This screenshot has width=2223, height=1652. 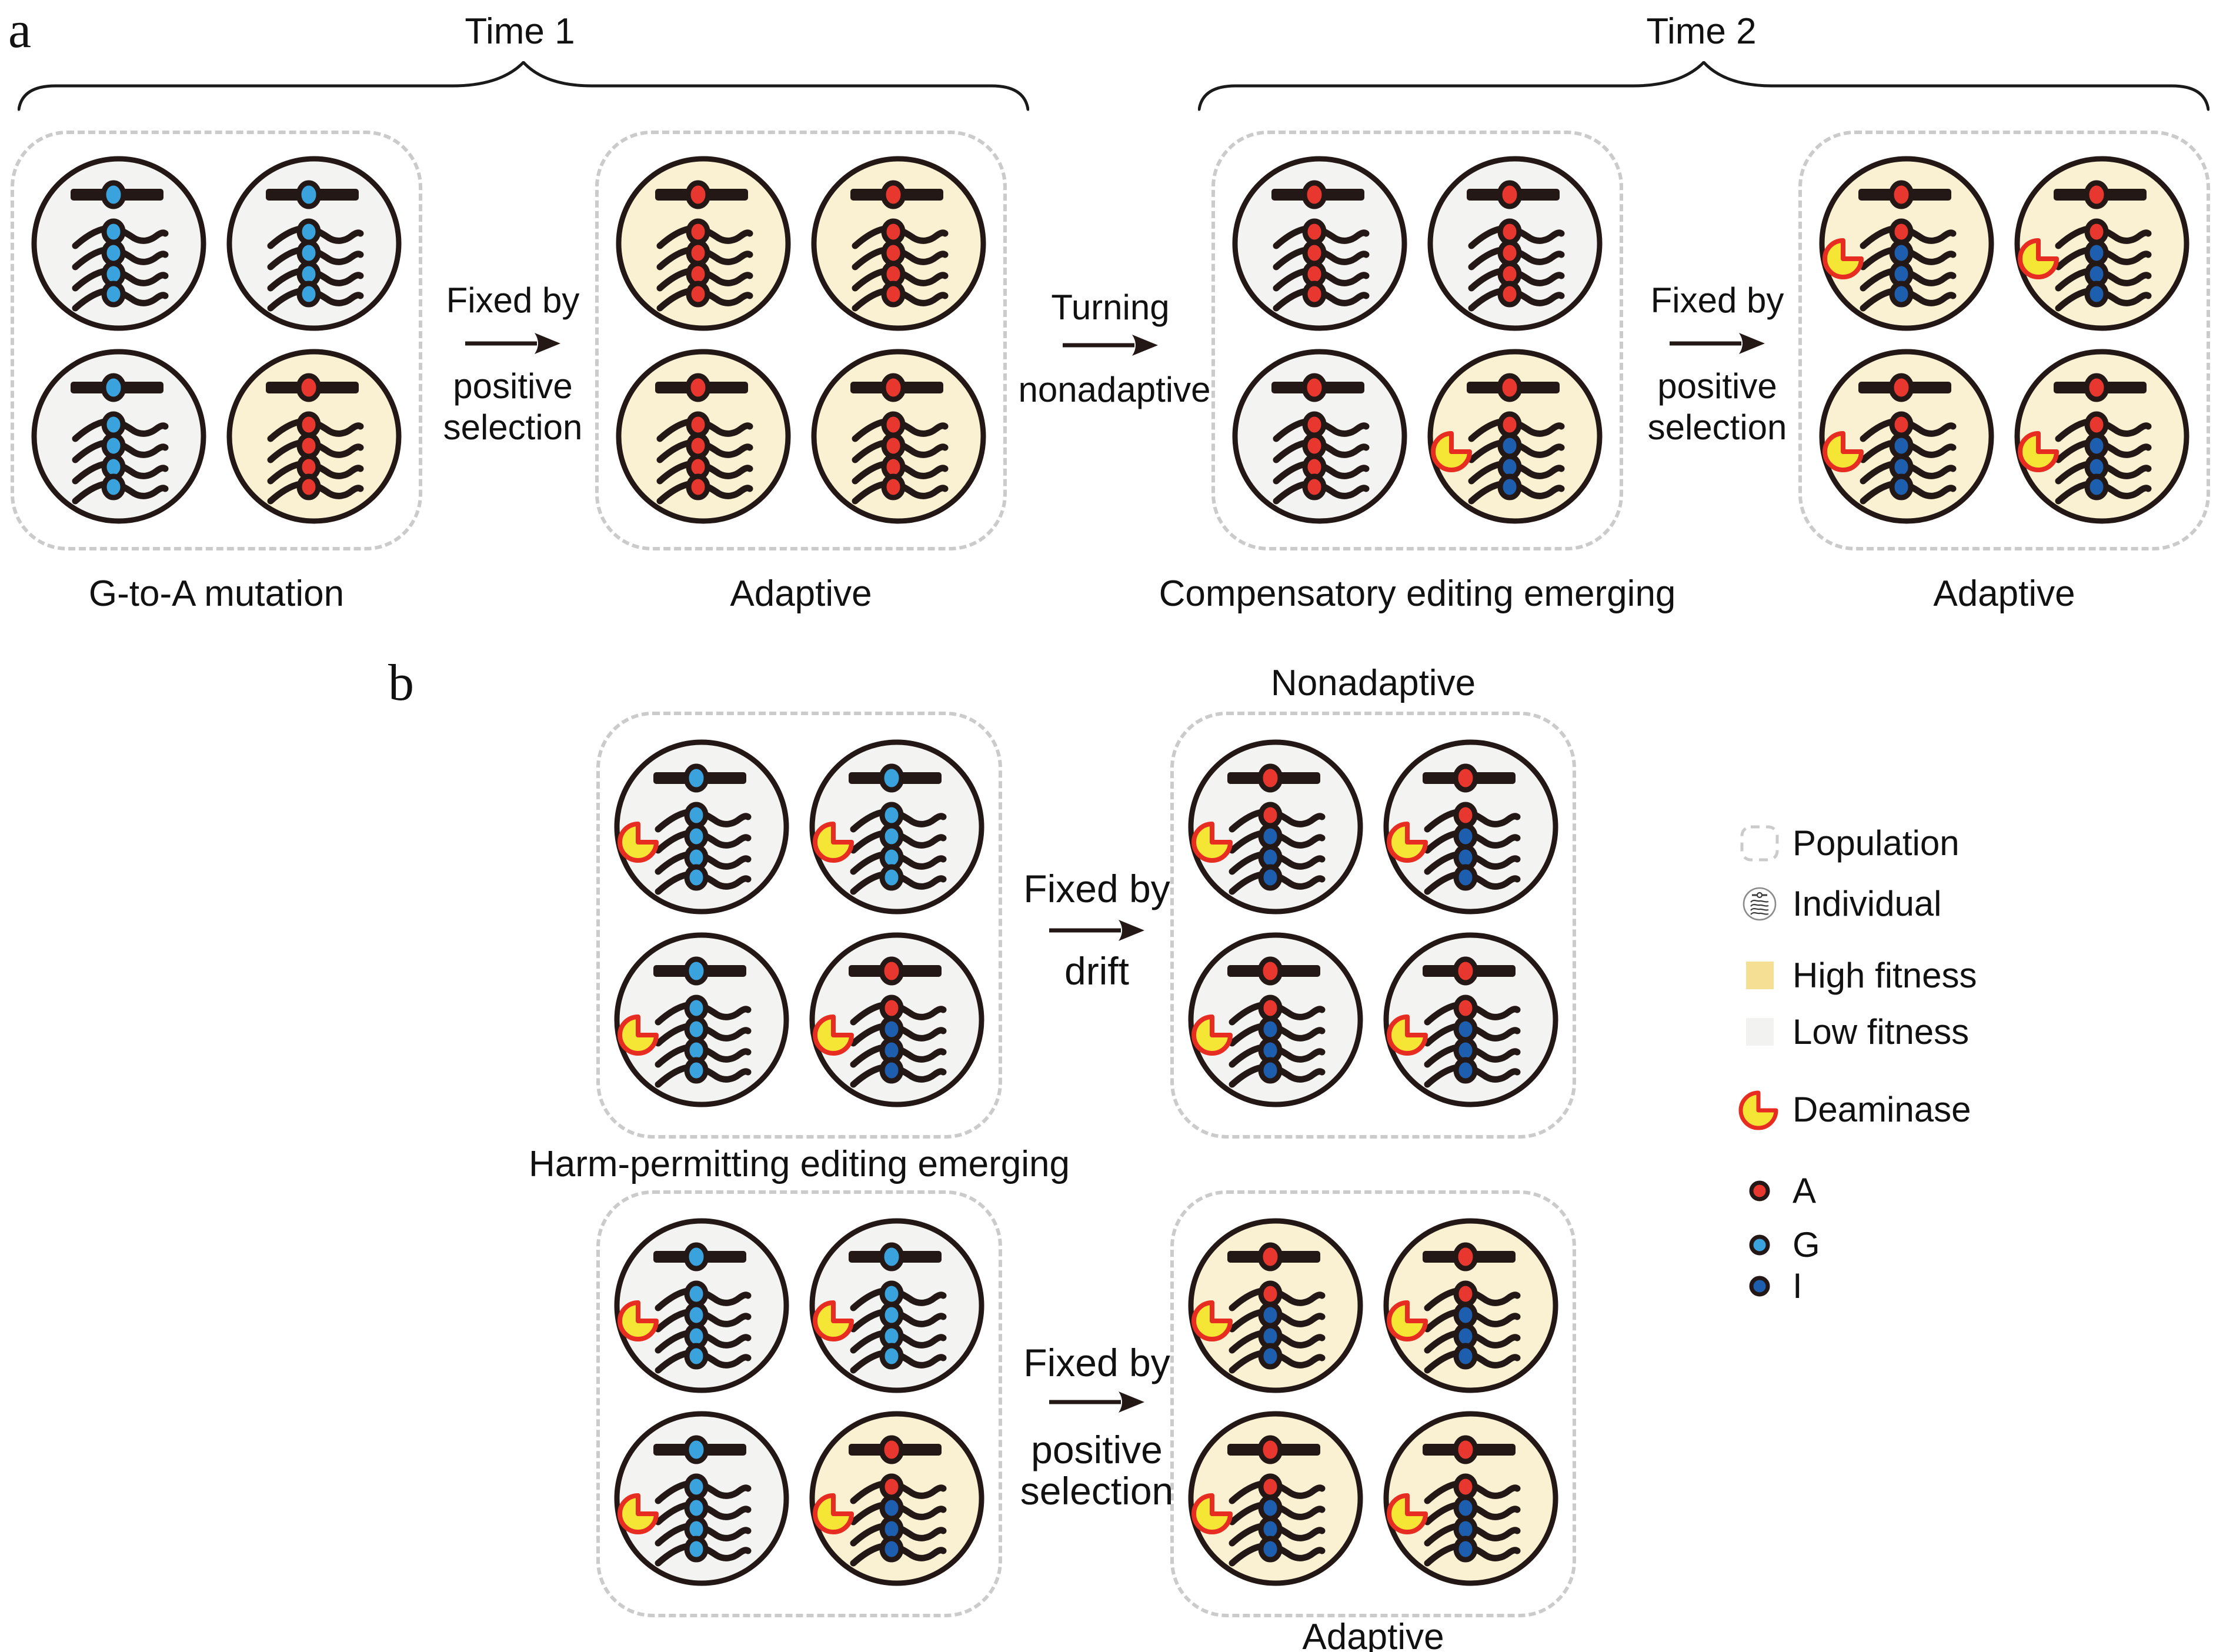 I want to click on arrow-a3-icon, so click(x=1717, y=343).